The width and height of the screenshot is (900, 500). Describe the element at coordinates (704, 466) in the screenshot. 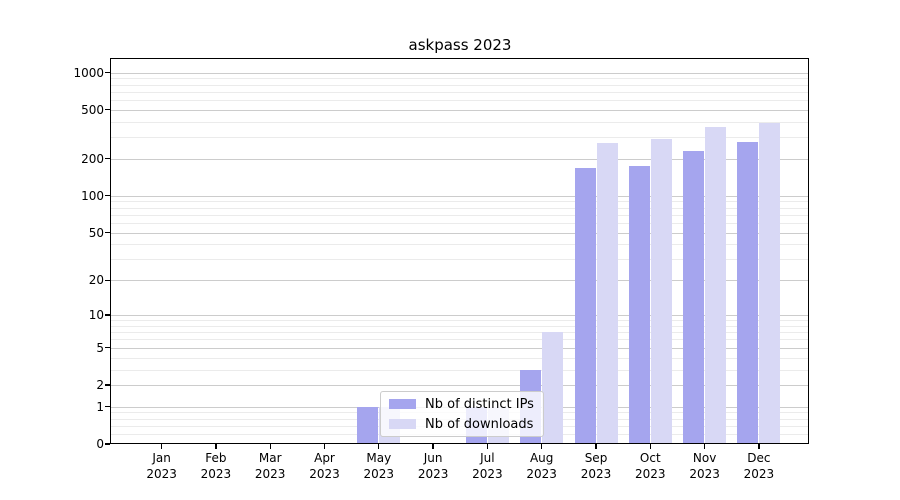

I see `x-tick-label: Nov 2023` at that location.